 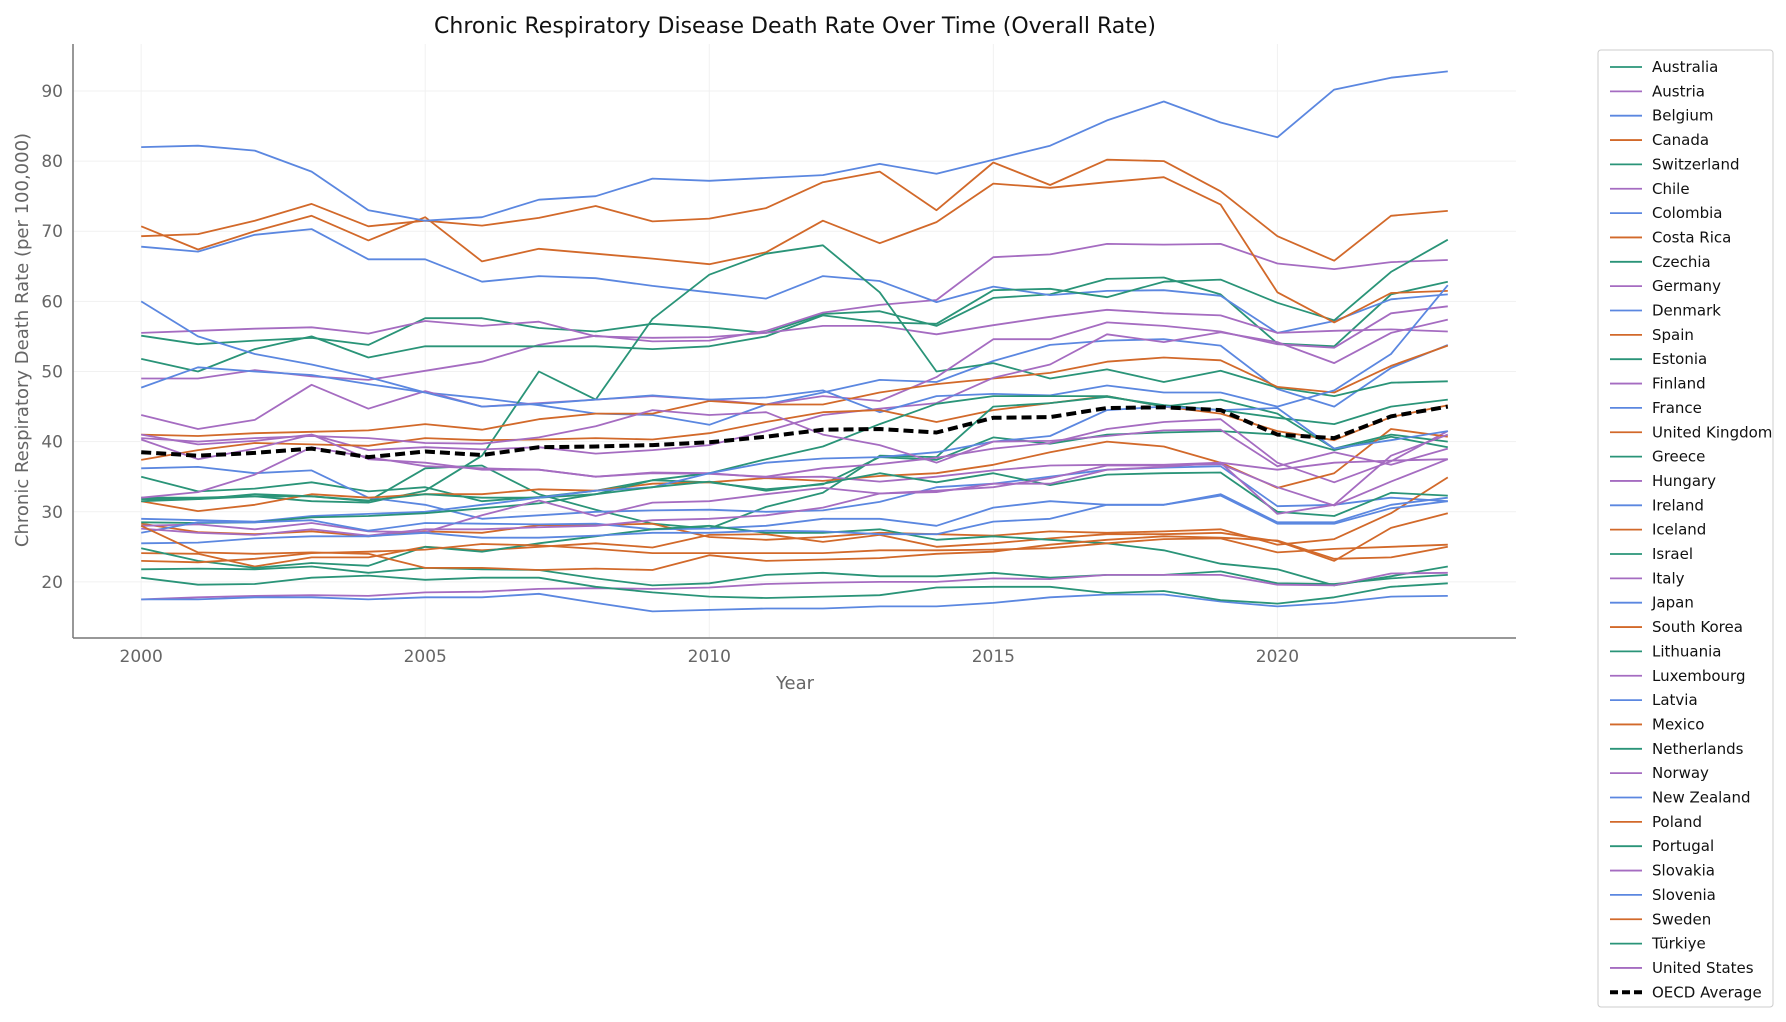 I want to click on legend-label: Canada, so click(x=1680, y=140).